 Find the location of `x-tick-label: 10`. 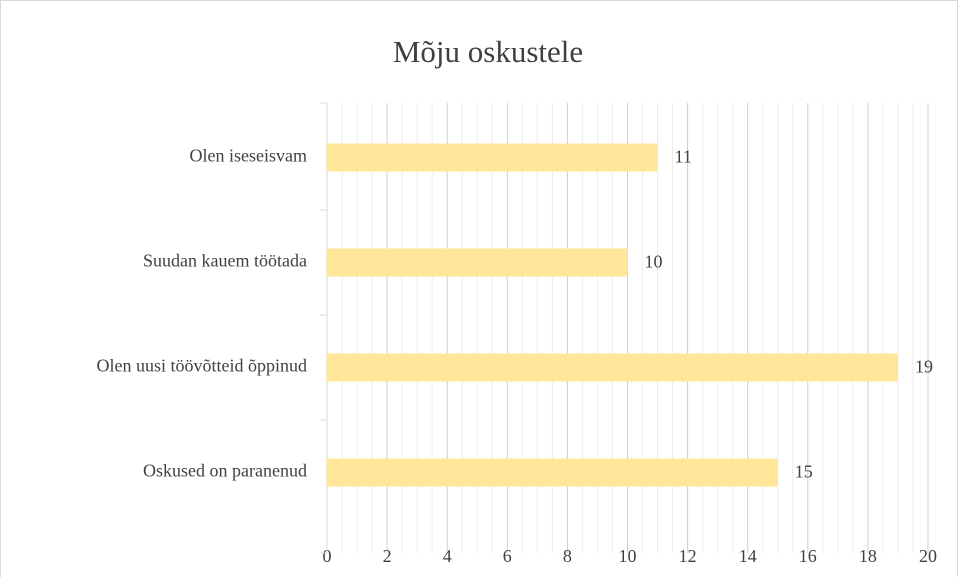

x-tick-label: 10 is located at coordinates (628, 556).